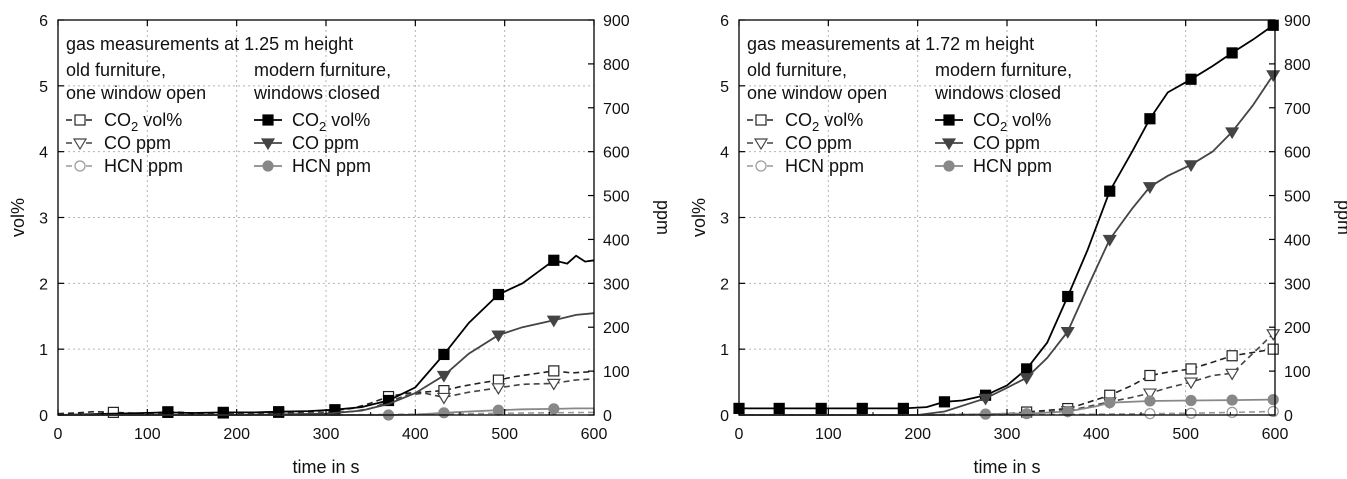 This screenshot has height=479, width=1347. What do you see at coordinates (116, 70) in the screenshot?
I see `legend-group-heading: old furniture,` at bounding box center [116, 70].